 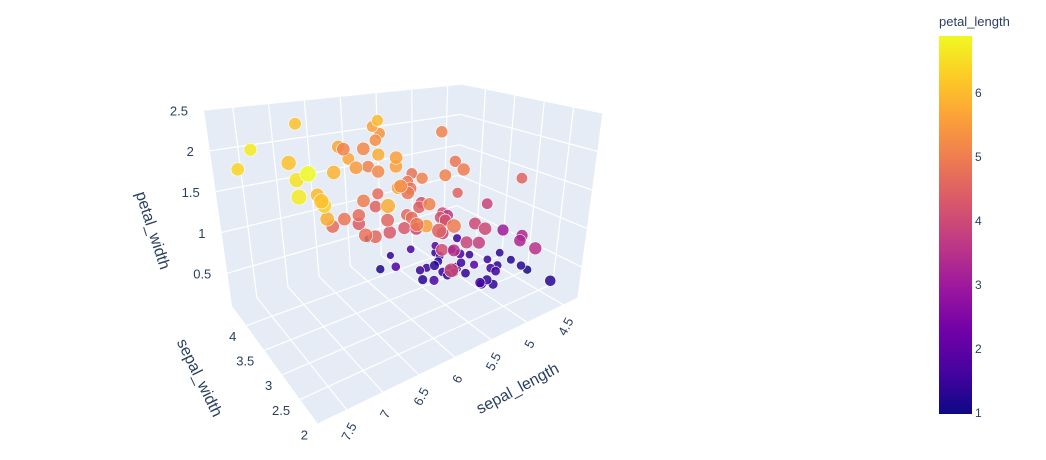 What do you see at coordinates (566, 326) in the screenshot?
I see `x-tick-label: 4.5` at bounding box center [566, 326].